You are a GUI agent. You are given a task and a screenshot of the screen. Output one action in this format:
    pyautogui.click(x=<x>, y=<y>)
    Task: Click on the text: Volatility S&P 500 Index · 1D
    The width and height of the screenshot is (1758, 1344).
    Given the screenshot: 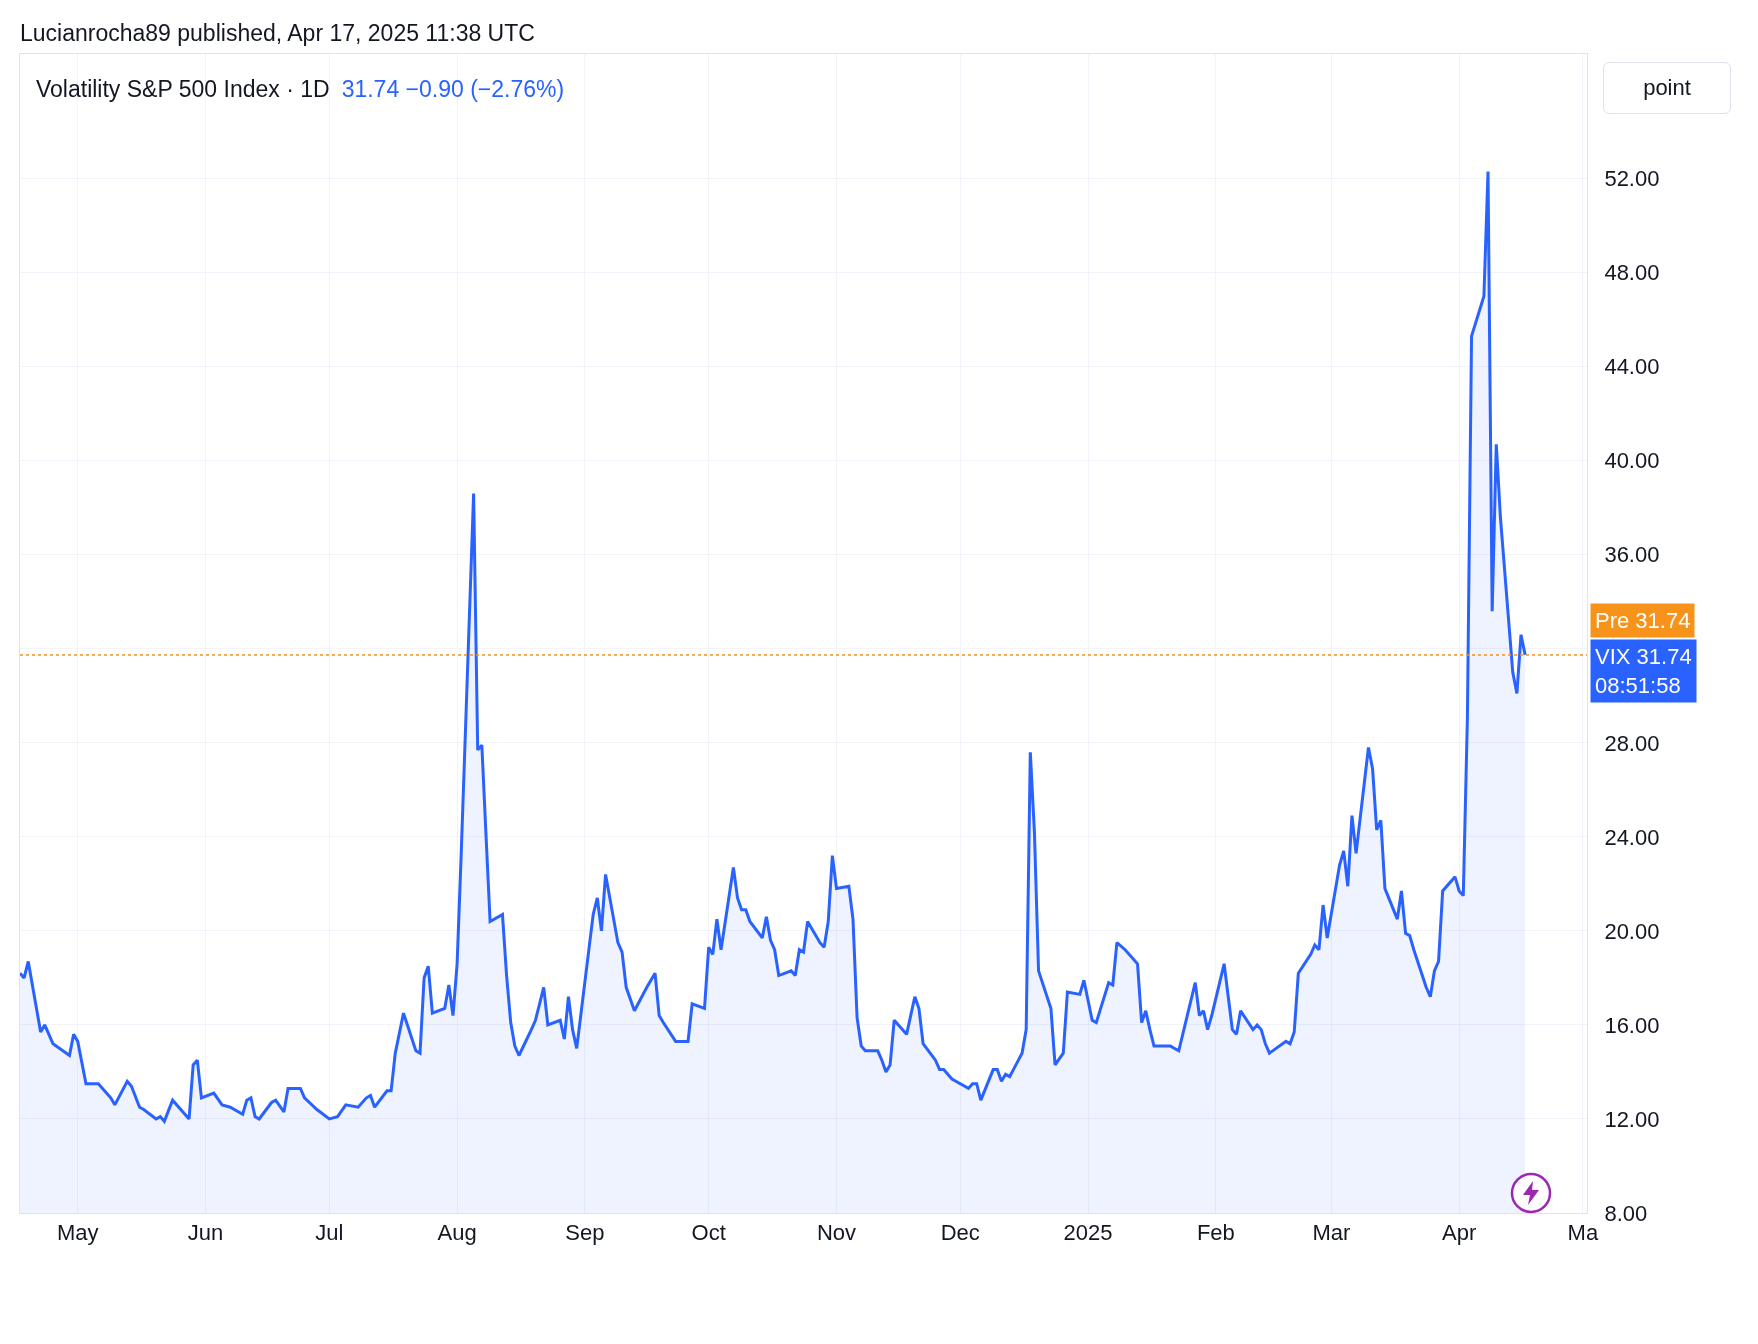 What is the action you would take?
    pyautogui.click(x=183, y=89)
    